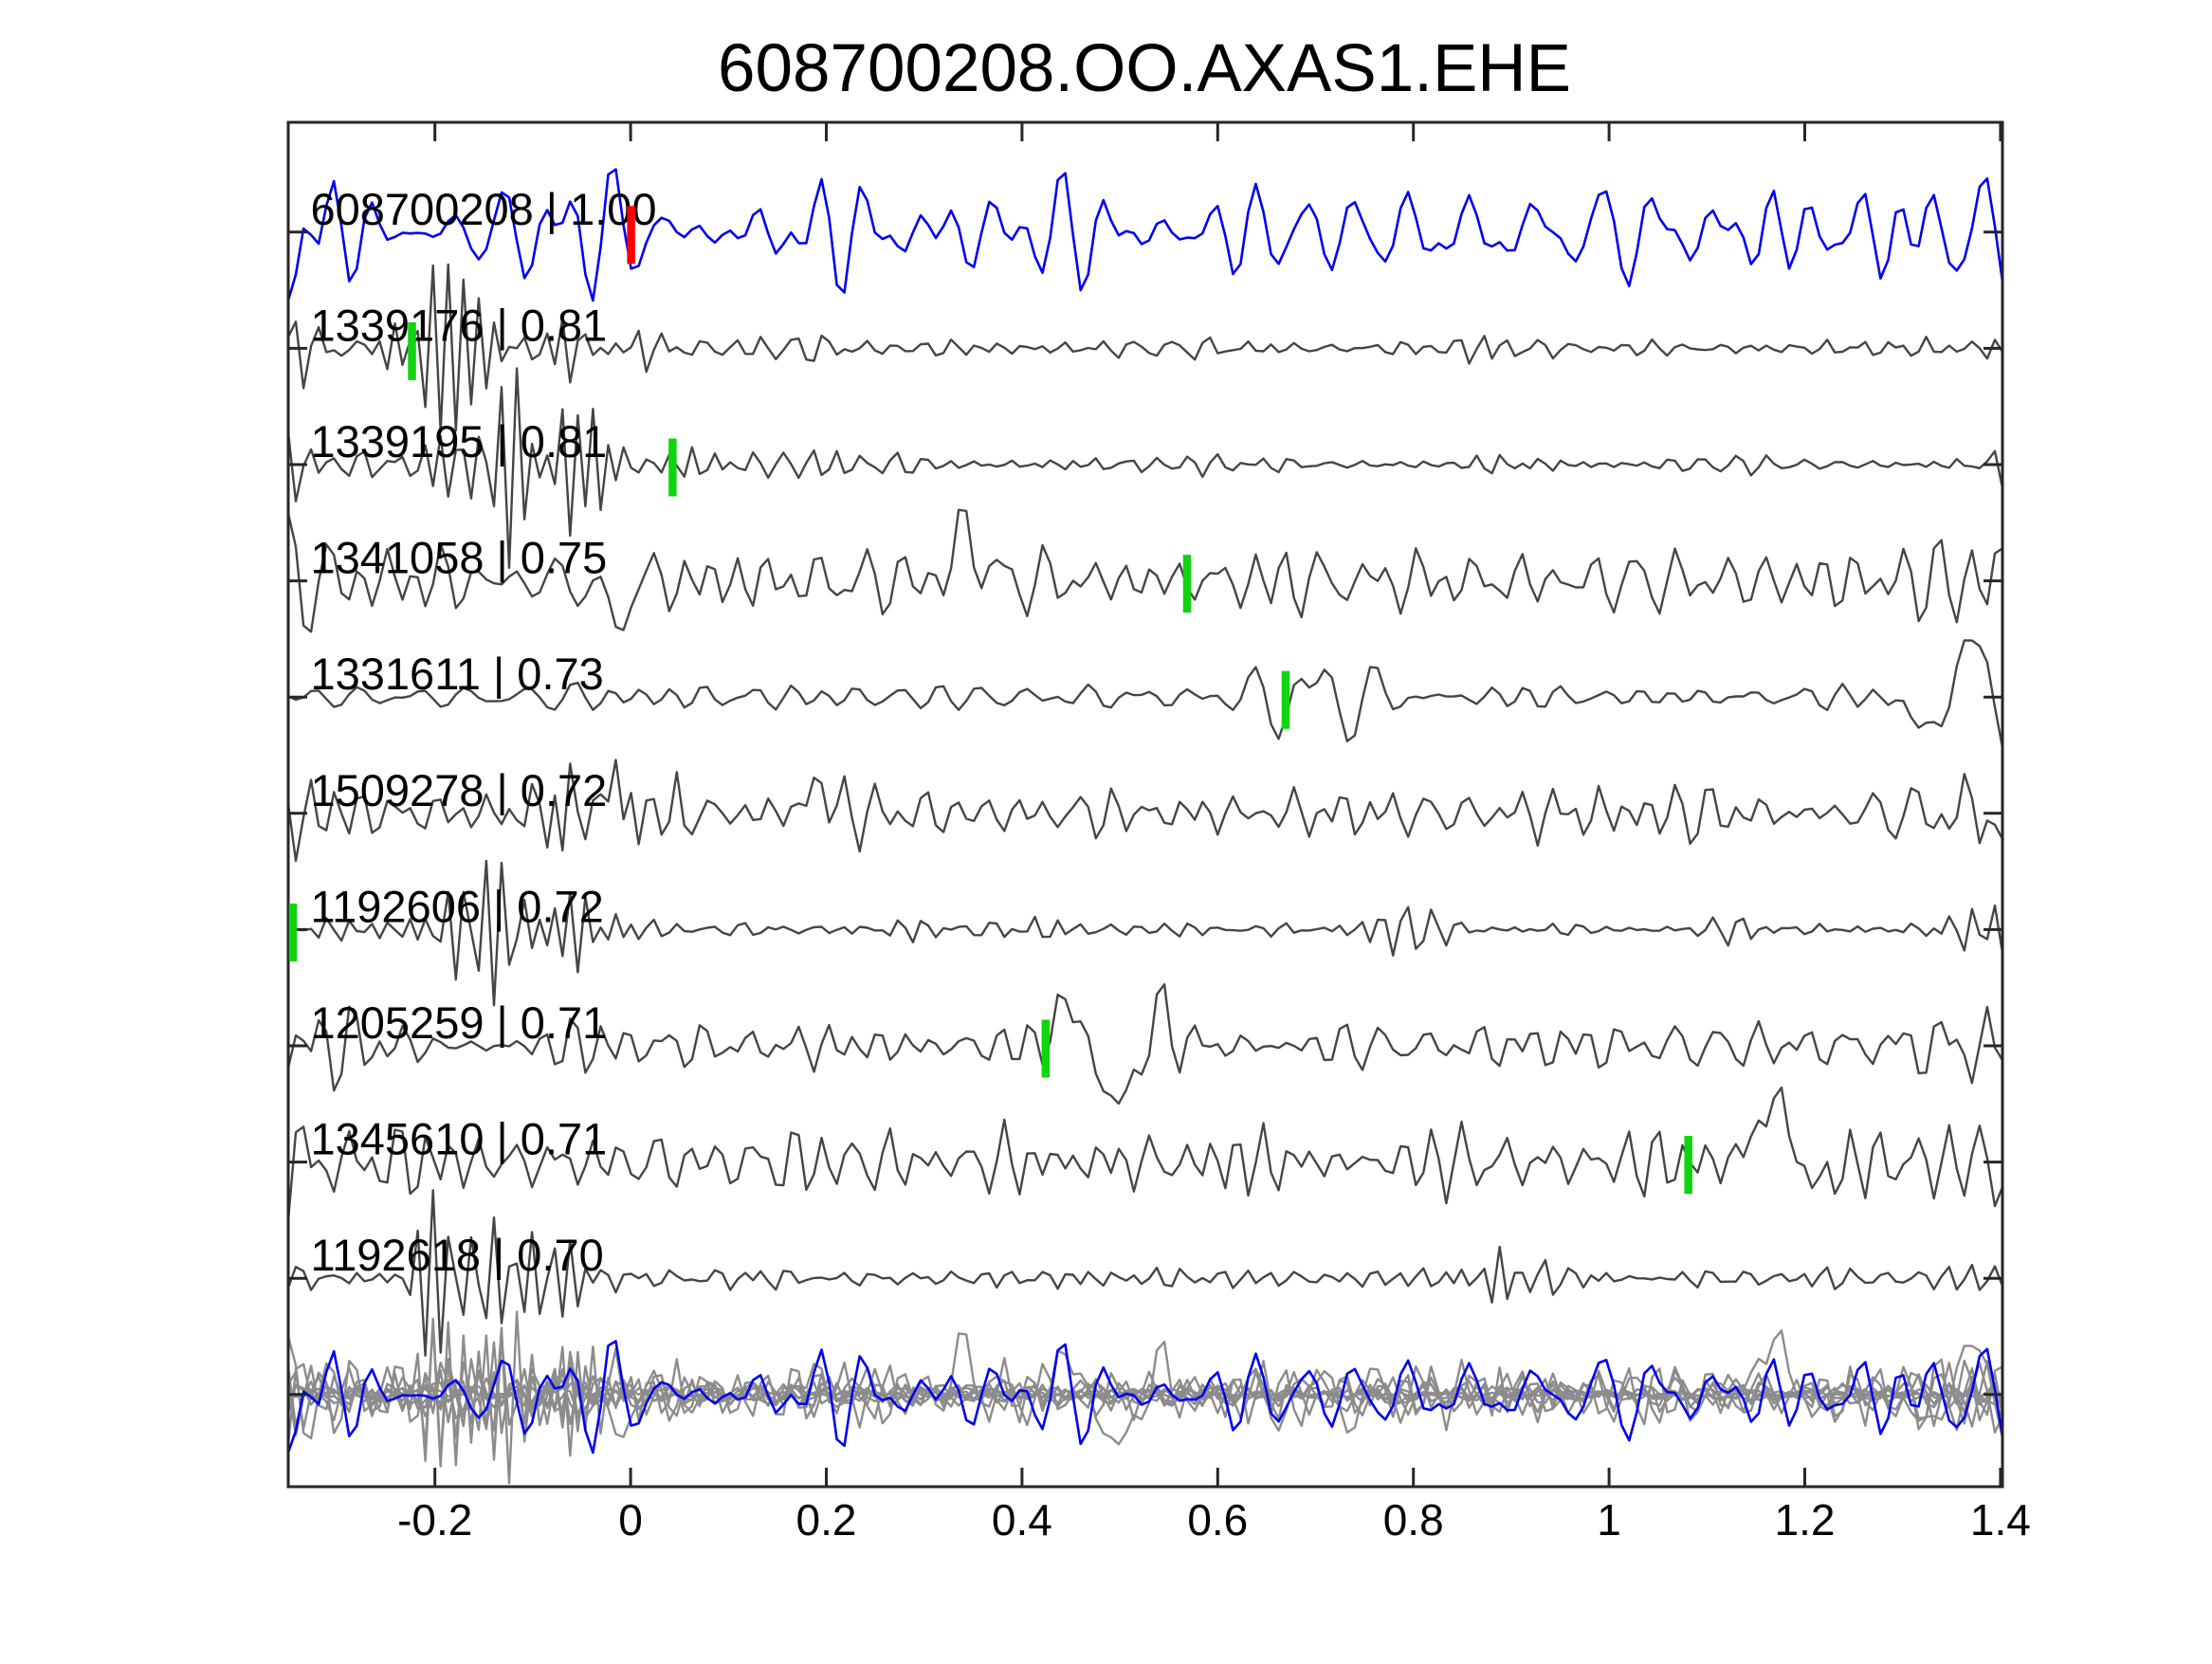 This screenshot has height=1664, width=2212. I want to click on svg-text: 1192606 | 0.72, so click(457, 906).